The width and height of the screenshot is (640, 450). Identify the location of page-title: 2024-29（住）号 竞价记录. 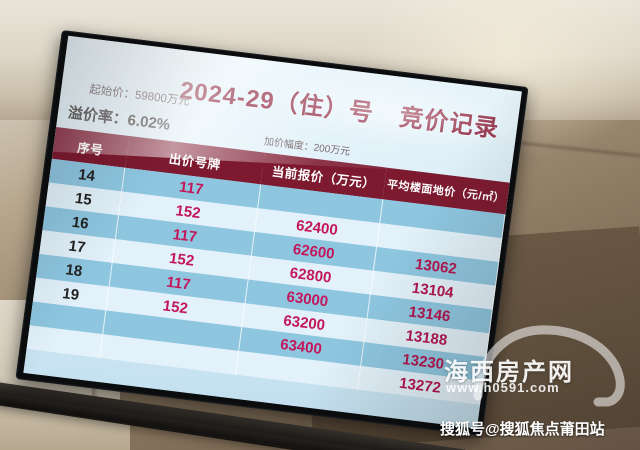
(339, 107).